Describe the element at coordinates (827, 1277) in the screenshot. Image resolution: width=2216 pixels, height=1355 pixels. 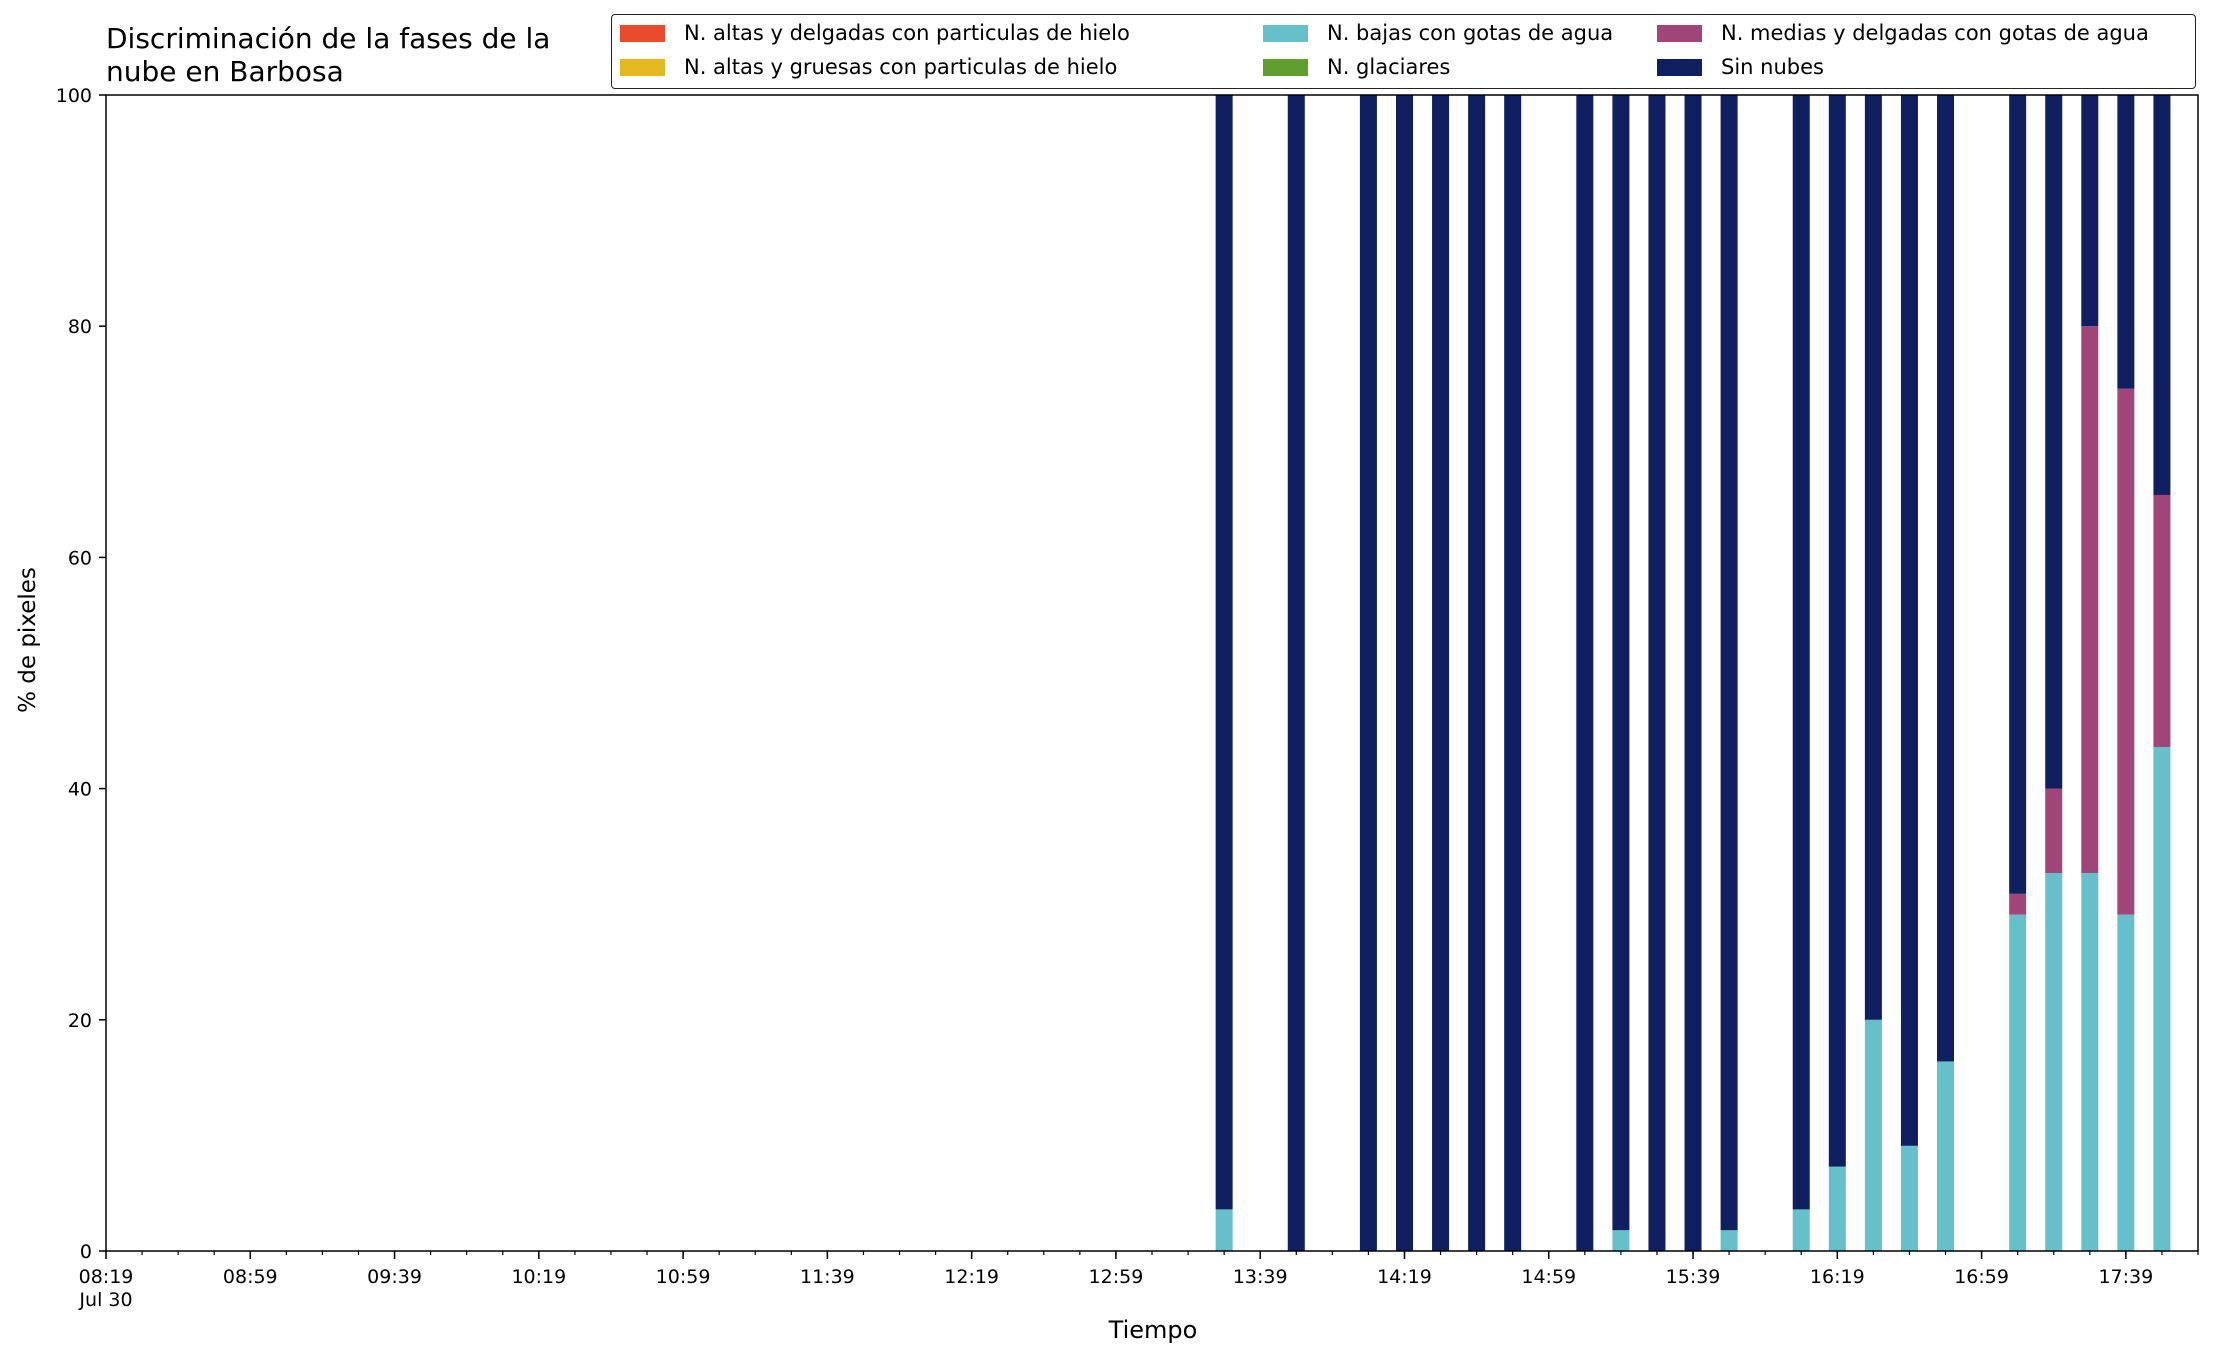
I see `x-tick-label: 11:39` at that location.